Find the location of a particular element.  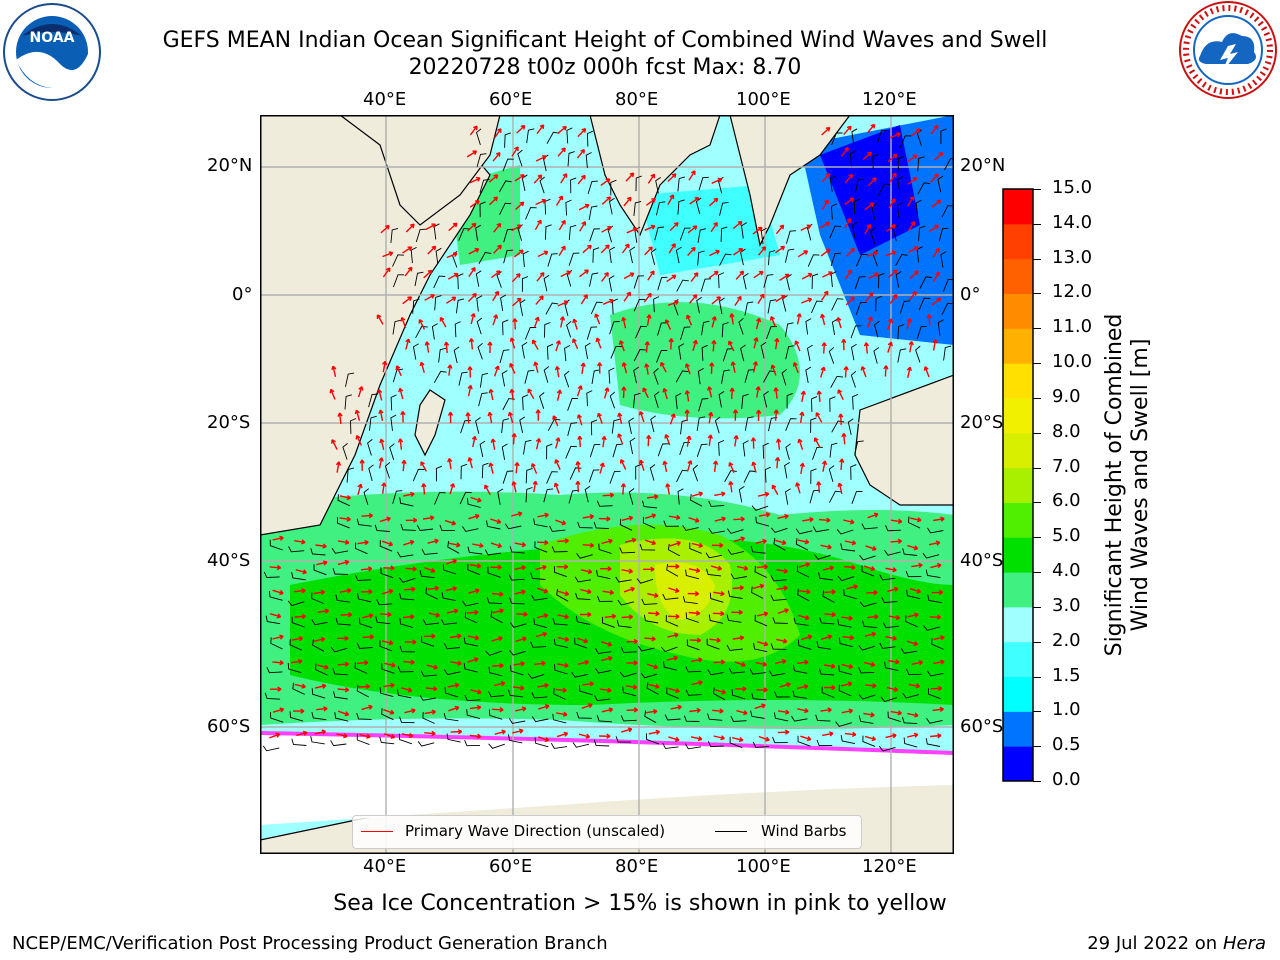

lat-tick-left: 40°S is located at coordinates (229, 560).